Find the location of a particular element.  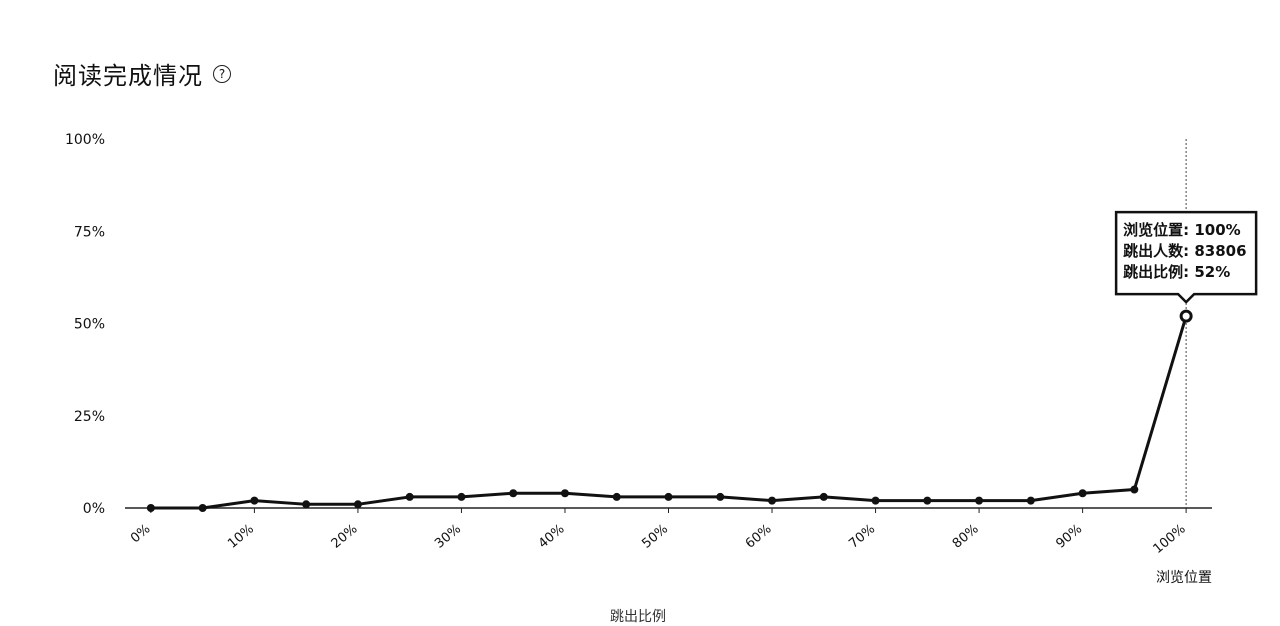

page-title: 阅读完成情况 is located at coordinates (128, 76).